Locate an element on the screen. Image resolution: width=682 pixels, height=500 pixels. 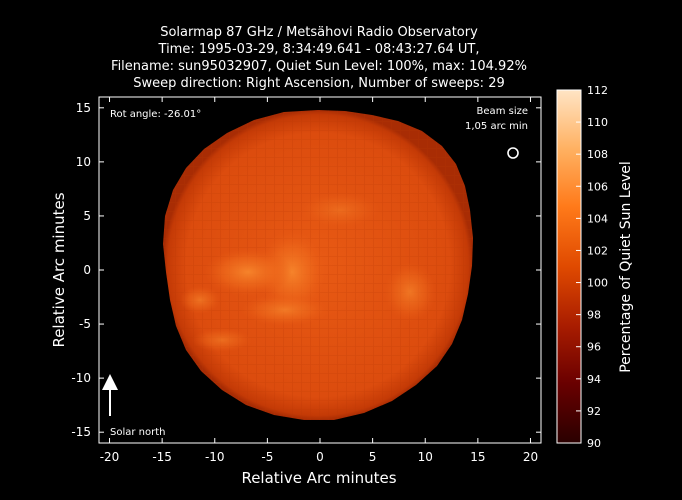
x-axis-label: Relative Arc minutes is located at coordinates (318, 478).